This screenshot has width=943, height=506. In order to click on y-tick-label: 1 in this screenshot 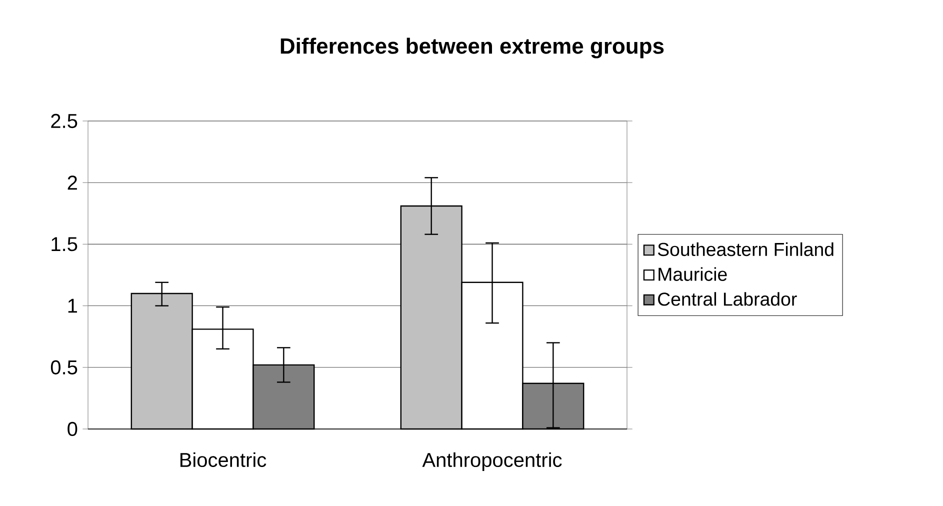, I will do `click(72, 305)`.